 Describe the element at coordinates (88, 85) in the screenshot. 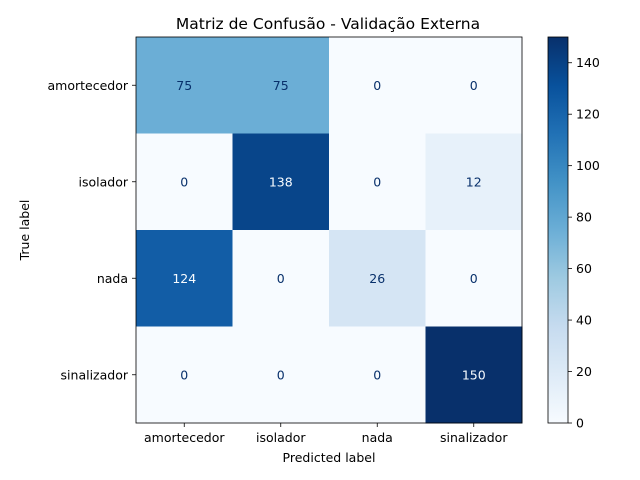

I see `y-tick-label: amortecedor` at that location.